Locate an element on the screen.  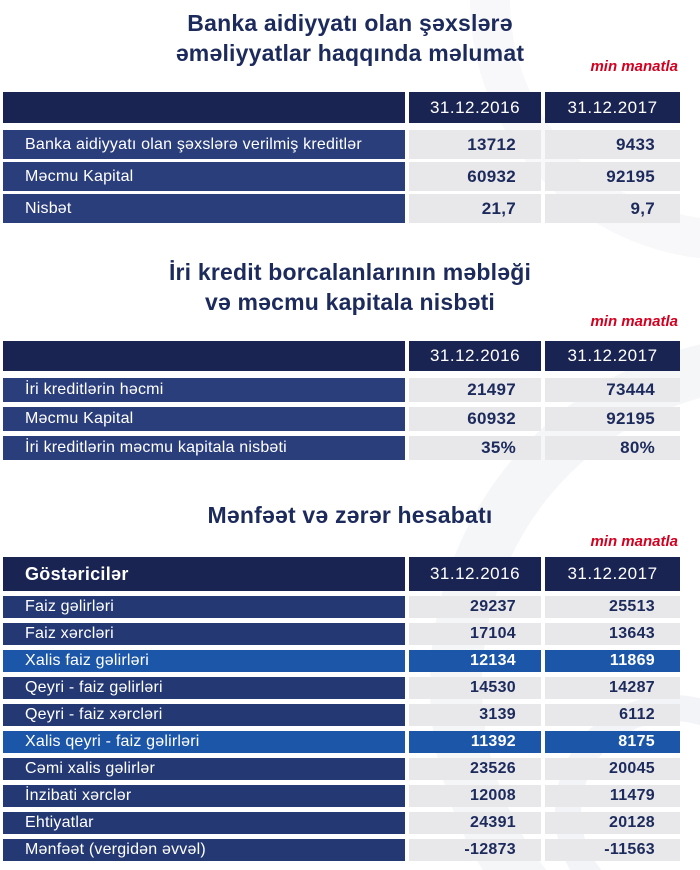
title-line-1: Banka aidiyyatı olan şəxslərə is located at coordinates (350, 23).